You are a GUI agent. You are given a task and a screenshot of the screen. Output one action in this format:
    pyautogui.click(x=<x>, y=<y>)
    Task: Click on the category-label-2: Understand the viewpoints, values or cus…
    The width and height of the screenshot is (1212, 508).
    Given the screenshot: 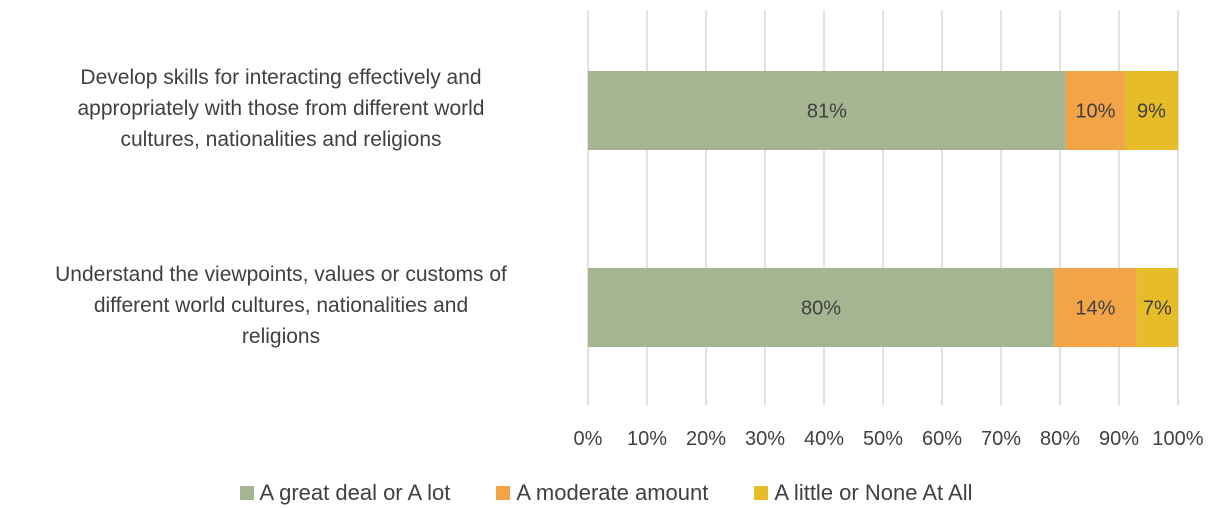 What is the action you would take?
    pyautogui.click(x=281, y=305)
    